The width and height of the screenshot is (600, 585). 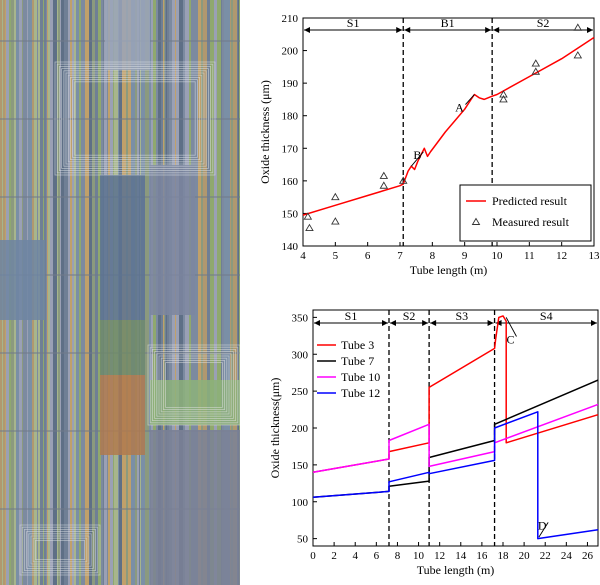 I want to click on annotation-label: C, so click(x=510, y=340).